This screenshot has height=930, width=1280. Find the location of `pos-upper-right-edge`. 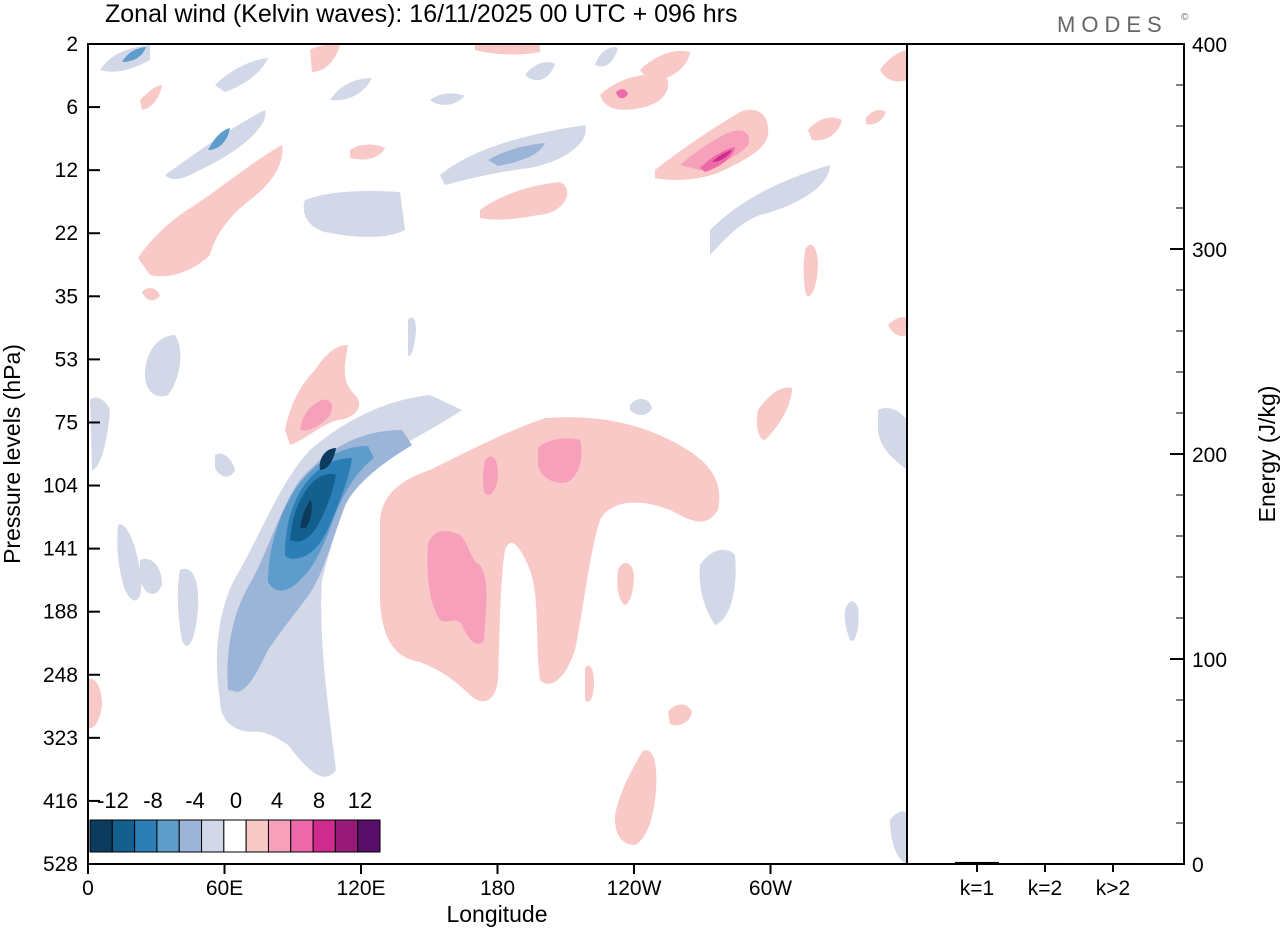

pos-upper-right-edge is located at coordinates (893, 66).